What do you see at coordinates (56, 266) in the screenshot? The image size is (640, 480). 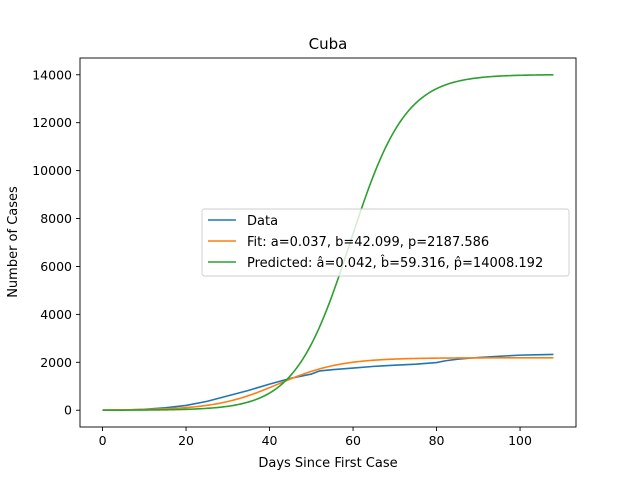 I see `y-tick-label-3: 6000` at bounding box center [56, 266].